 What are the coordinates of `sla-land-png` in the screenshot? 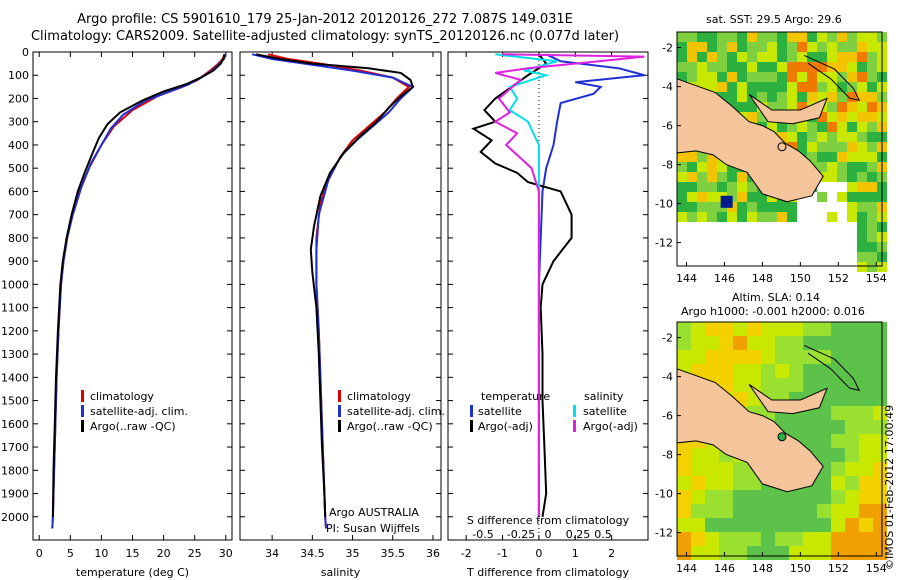 It's located at (750, 430).